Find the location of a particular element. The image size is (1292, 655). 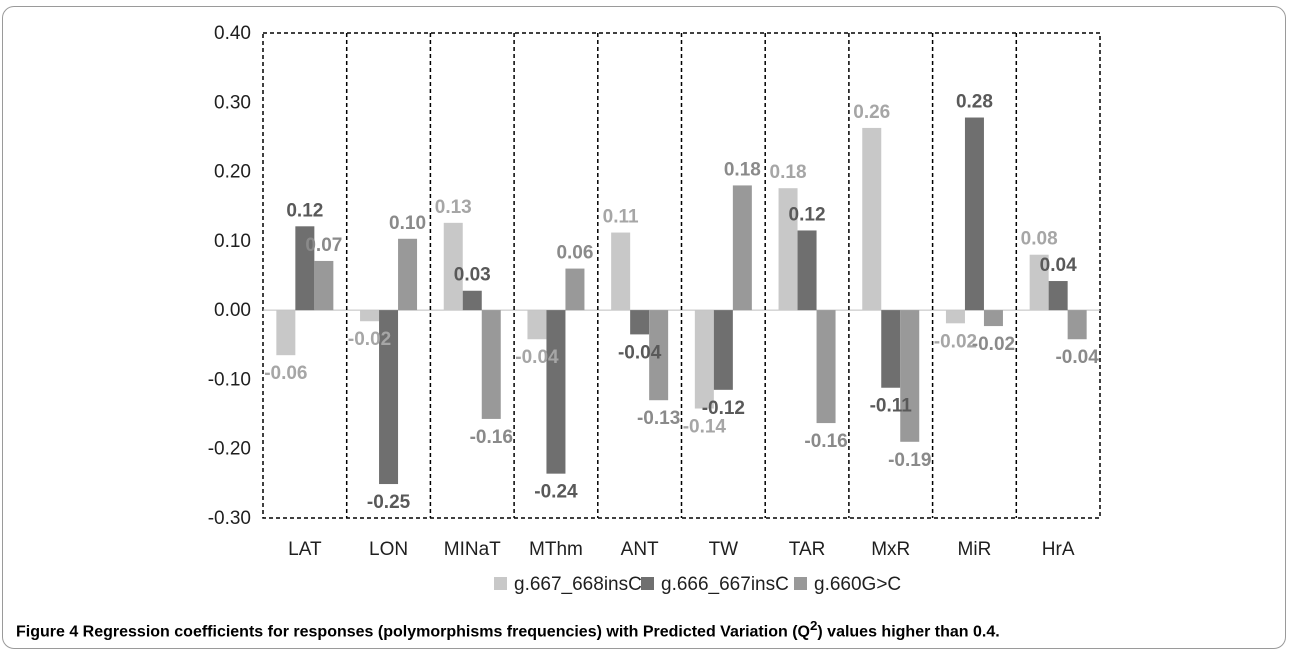

legend: g.667_668insC g.666_667insC g.660G>C is located at coordinates (697, 584).